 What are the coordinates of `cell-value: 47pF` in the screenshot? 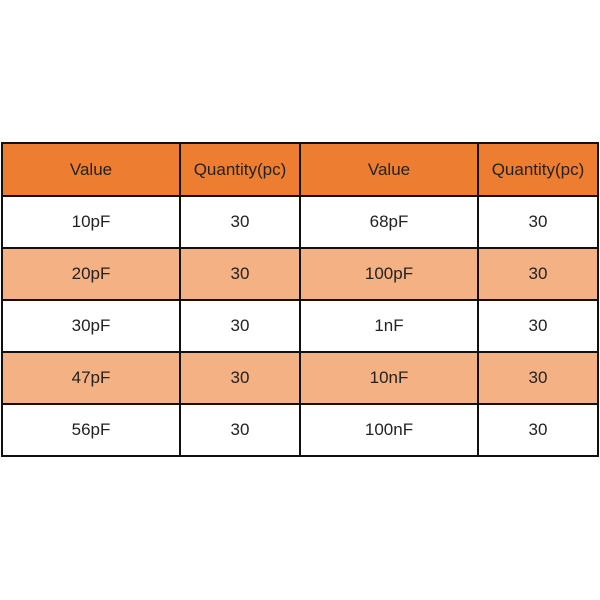 It's located at (91, 378).